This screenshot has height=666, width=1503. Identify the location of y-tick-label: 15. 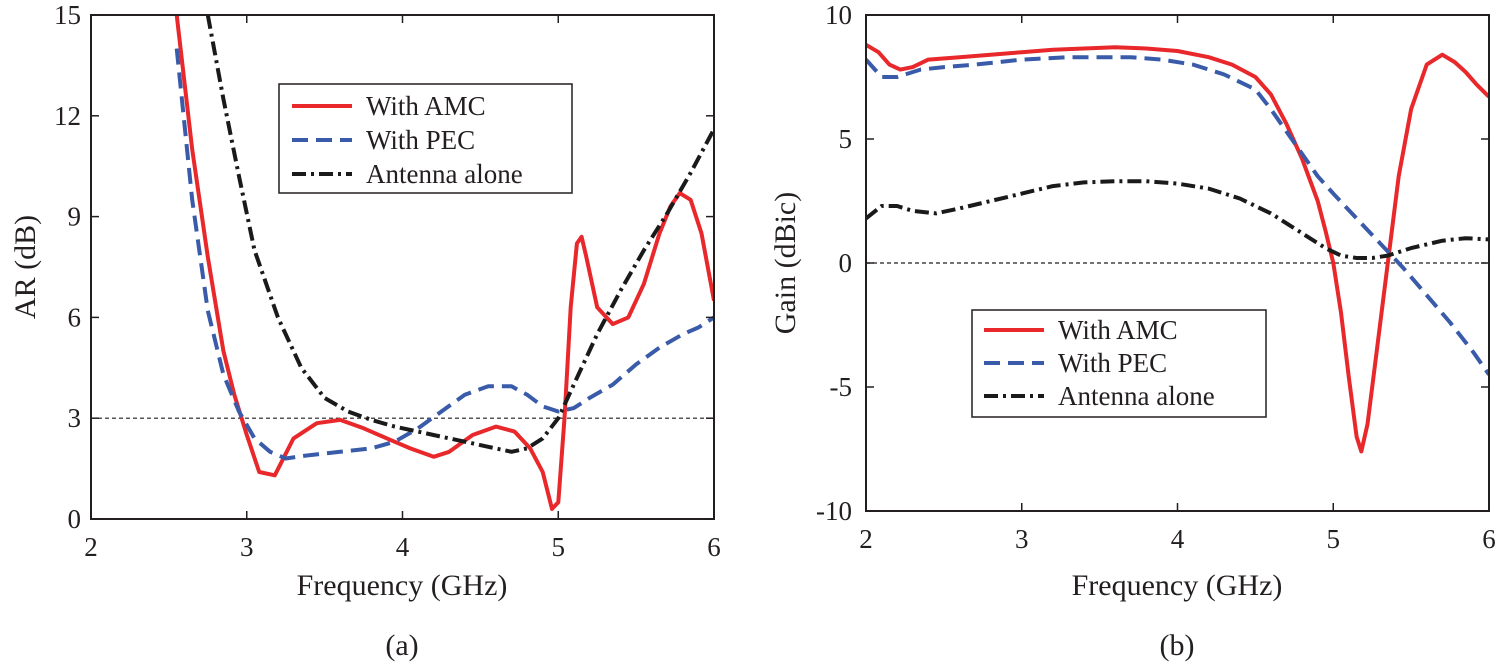
(67, 15).